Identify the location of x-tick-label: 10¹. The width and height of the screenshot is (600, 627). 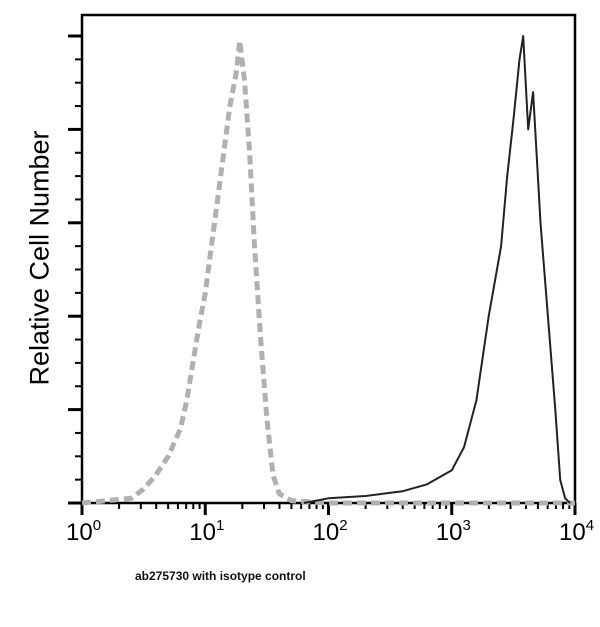
(206, 531).